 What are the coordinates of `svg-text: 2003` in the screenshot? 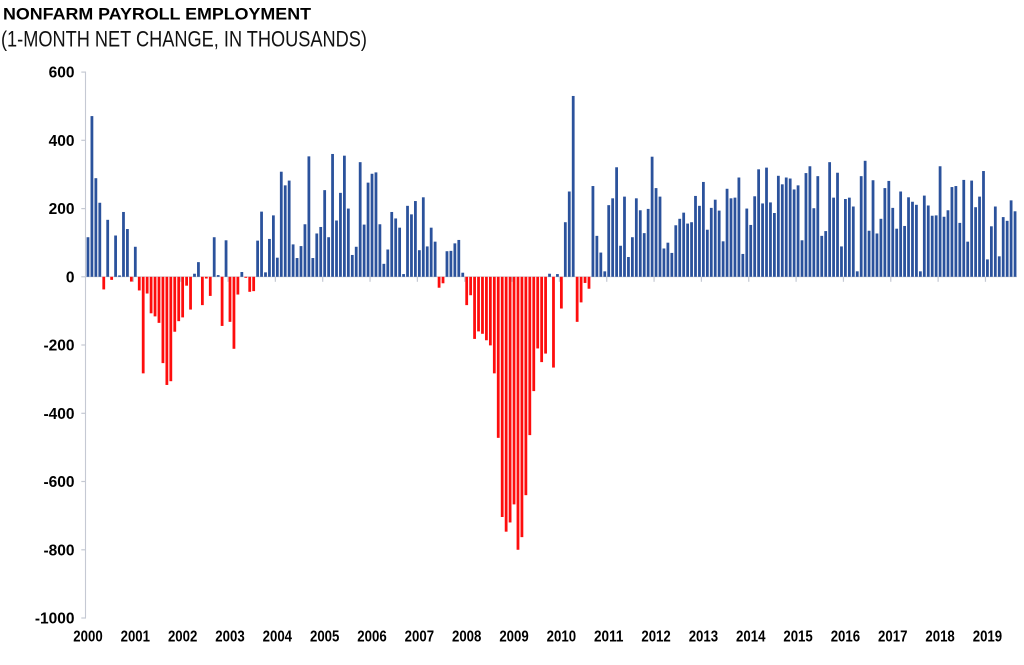 It's located at (230, 637).